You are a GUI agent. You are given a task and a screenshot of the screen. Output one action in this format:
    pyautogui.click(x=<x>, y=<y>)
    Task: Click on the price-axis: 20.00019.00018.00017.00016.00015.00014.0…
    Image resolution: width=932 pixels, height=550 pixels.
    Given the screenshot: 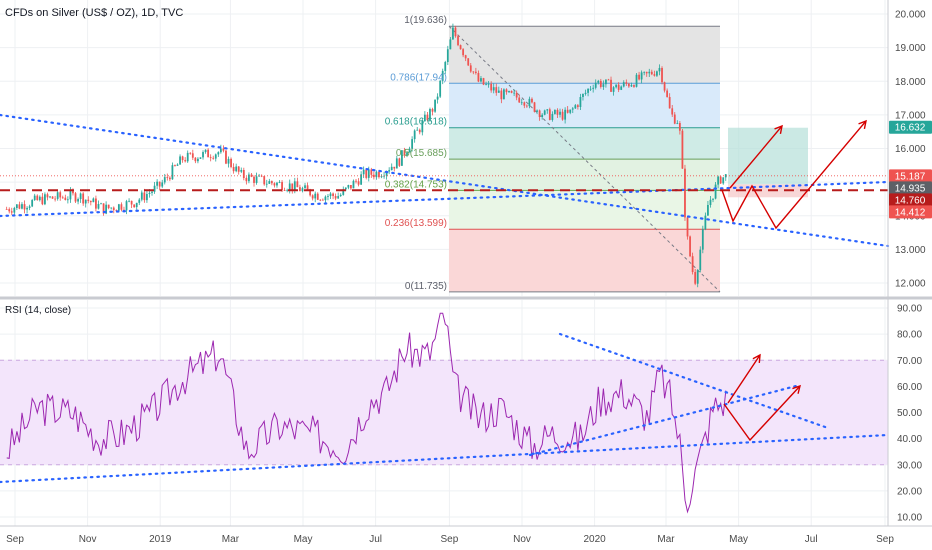 What is the action you would take?
    pyautogui.click(x=910, y=150)
    